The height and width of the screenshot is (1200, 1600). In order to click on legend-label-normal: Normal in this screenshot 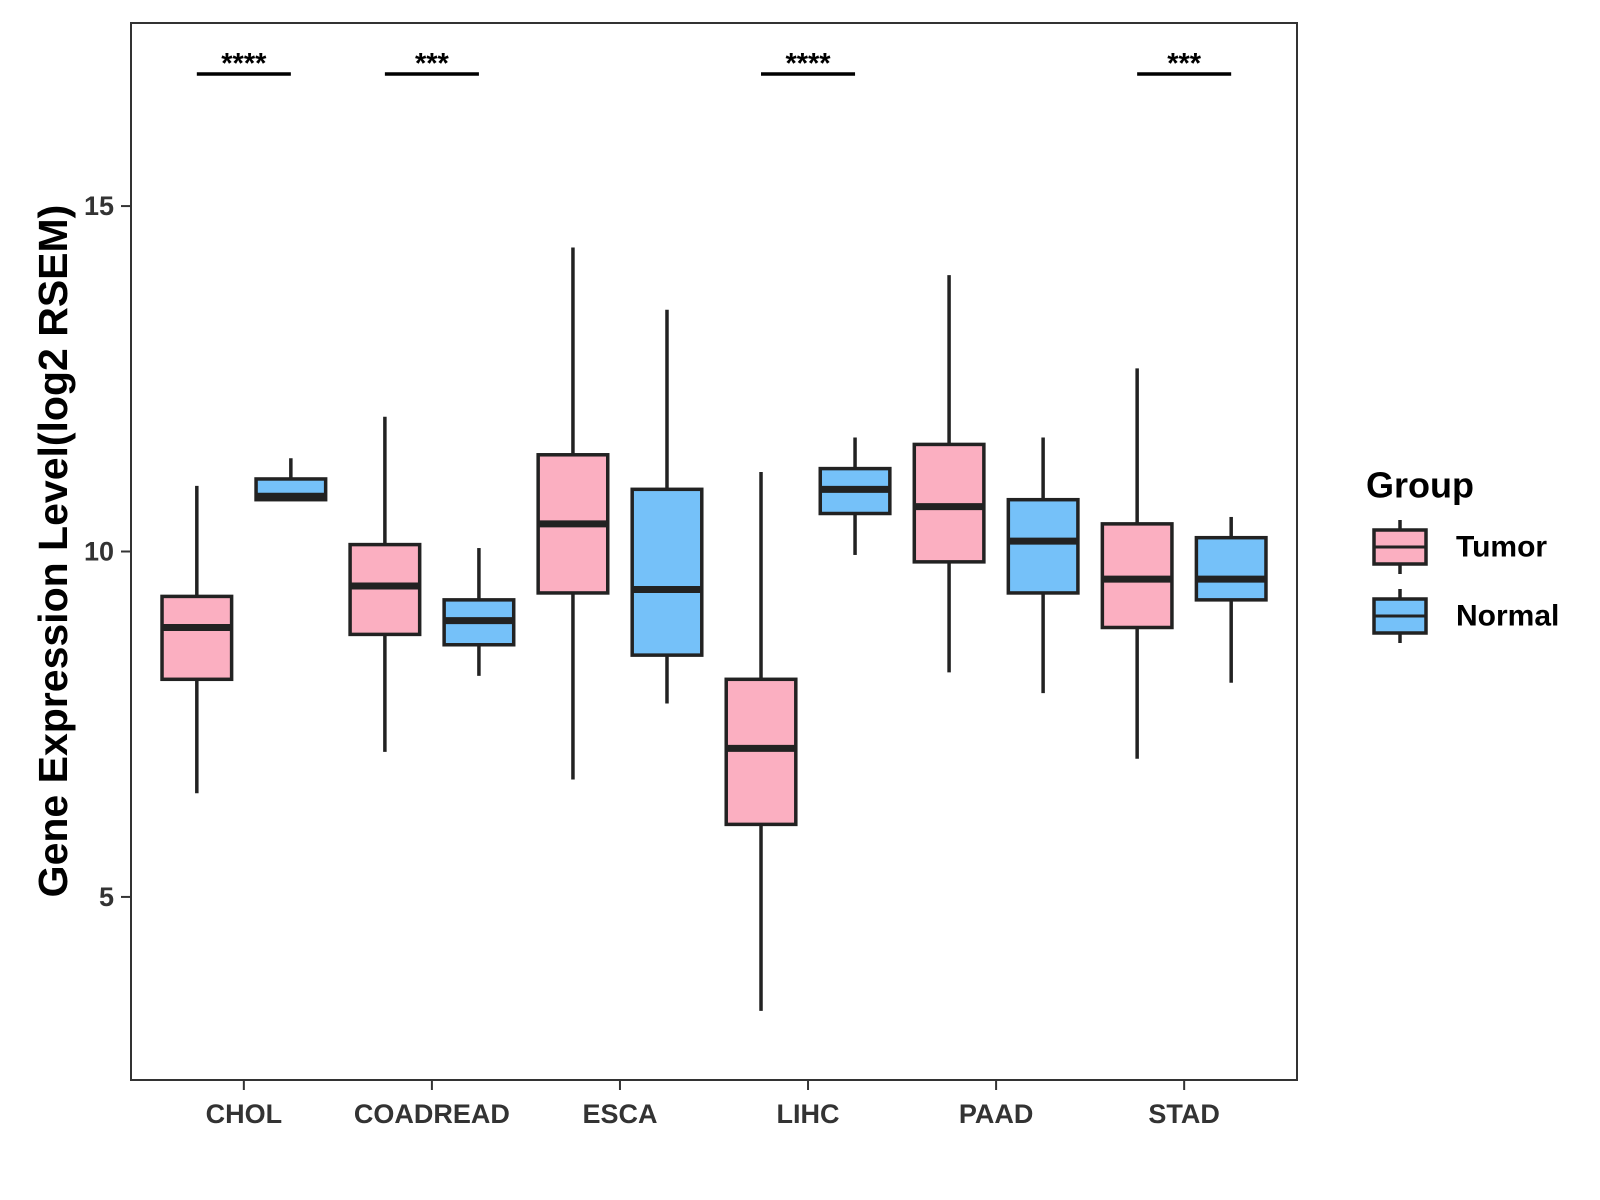, I will do `click(1507, 616)`.